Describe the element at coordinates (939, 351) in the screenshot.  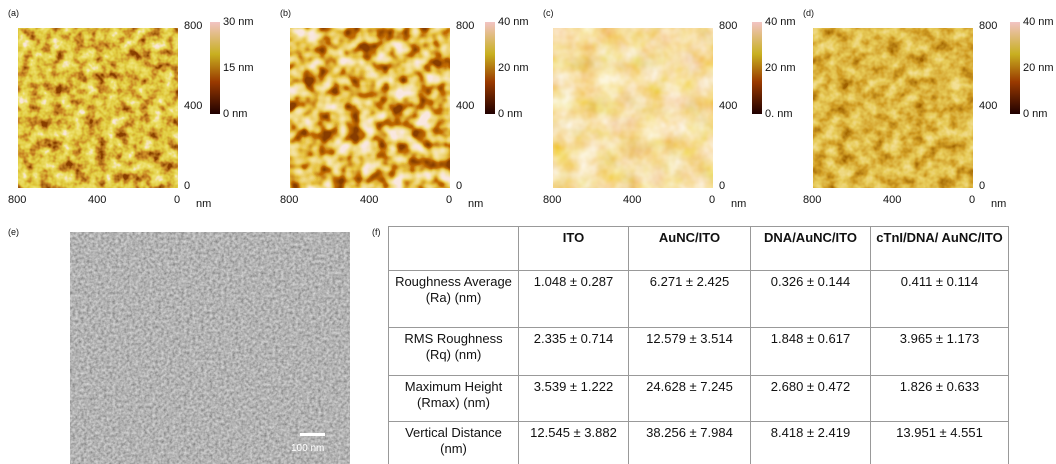
I see `table-cell: 3.965 ± 1.173` at that location.